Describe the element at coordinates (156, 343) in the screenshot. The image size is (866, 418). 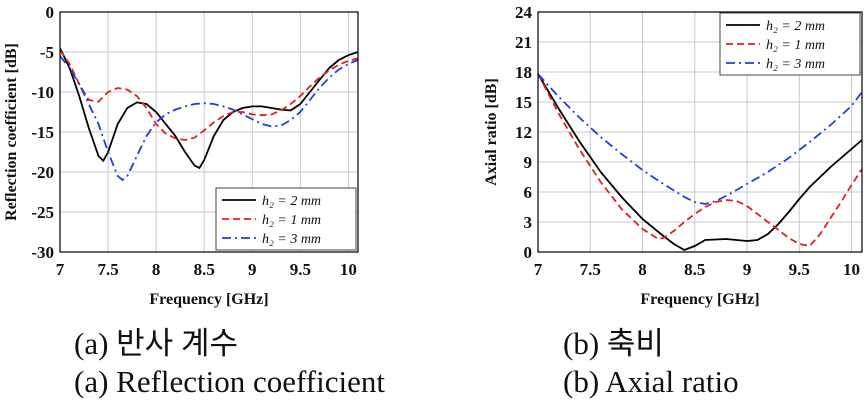
I see `caption-left-korean: (a) 반사 계수` at that location.